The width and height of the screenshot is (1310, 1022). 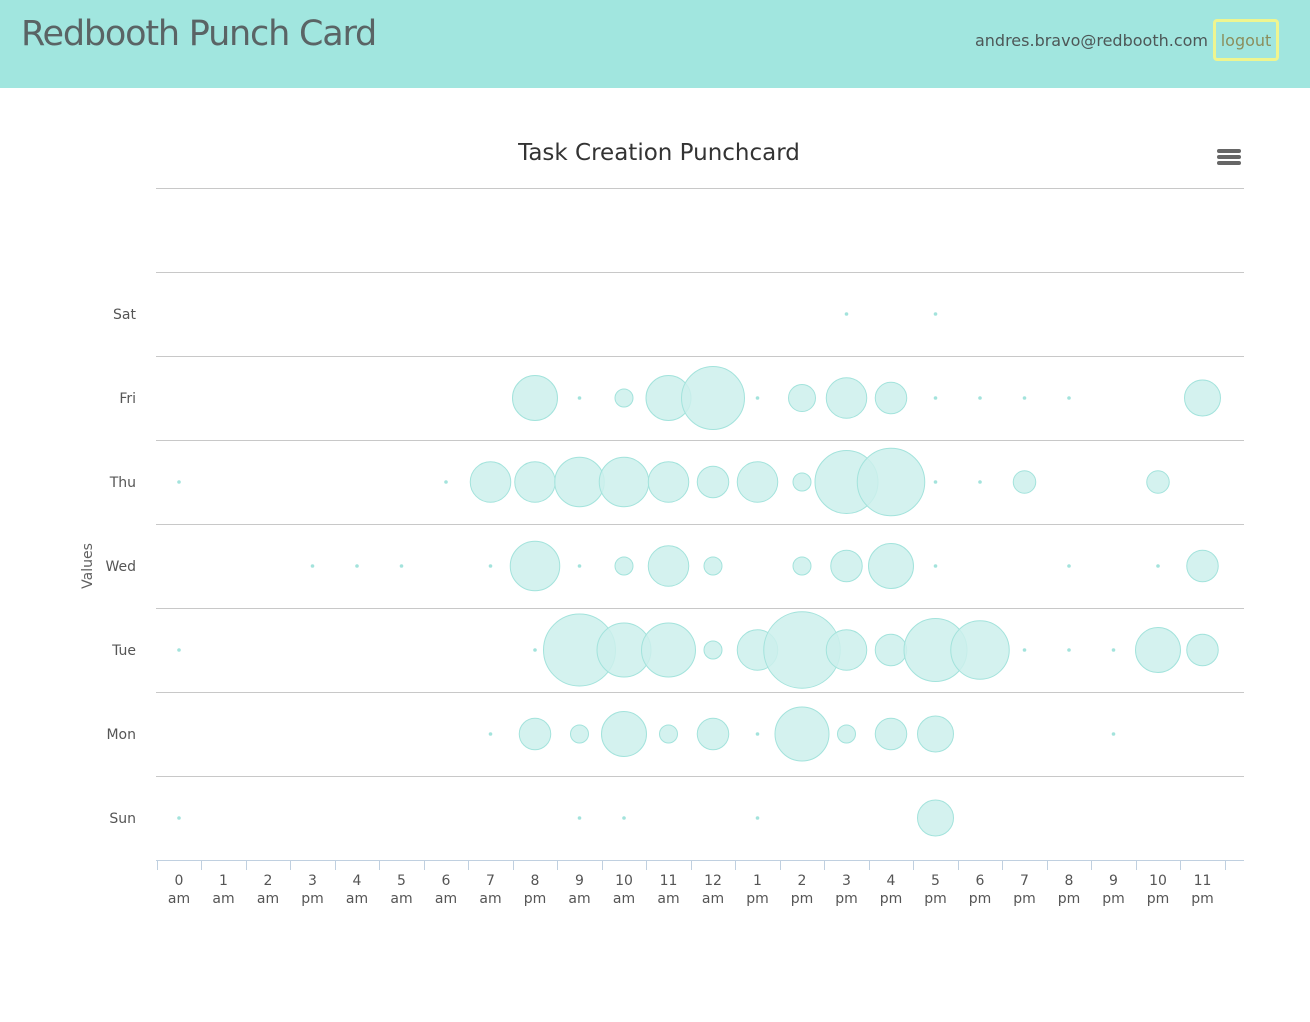 What do you see at coordinates (123, 651) in the screenshot?
I see `y-tick-label-tue: Tue` at bounding box center [123, 651].